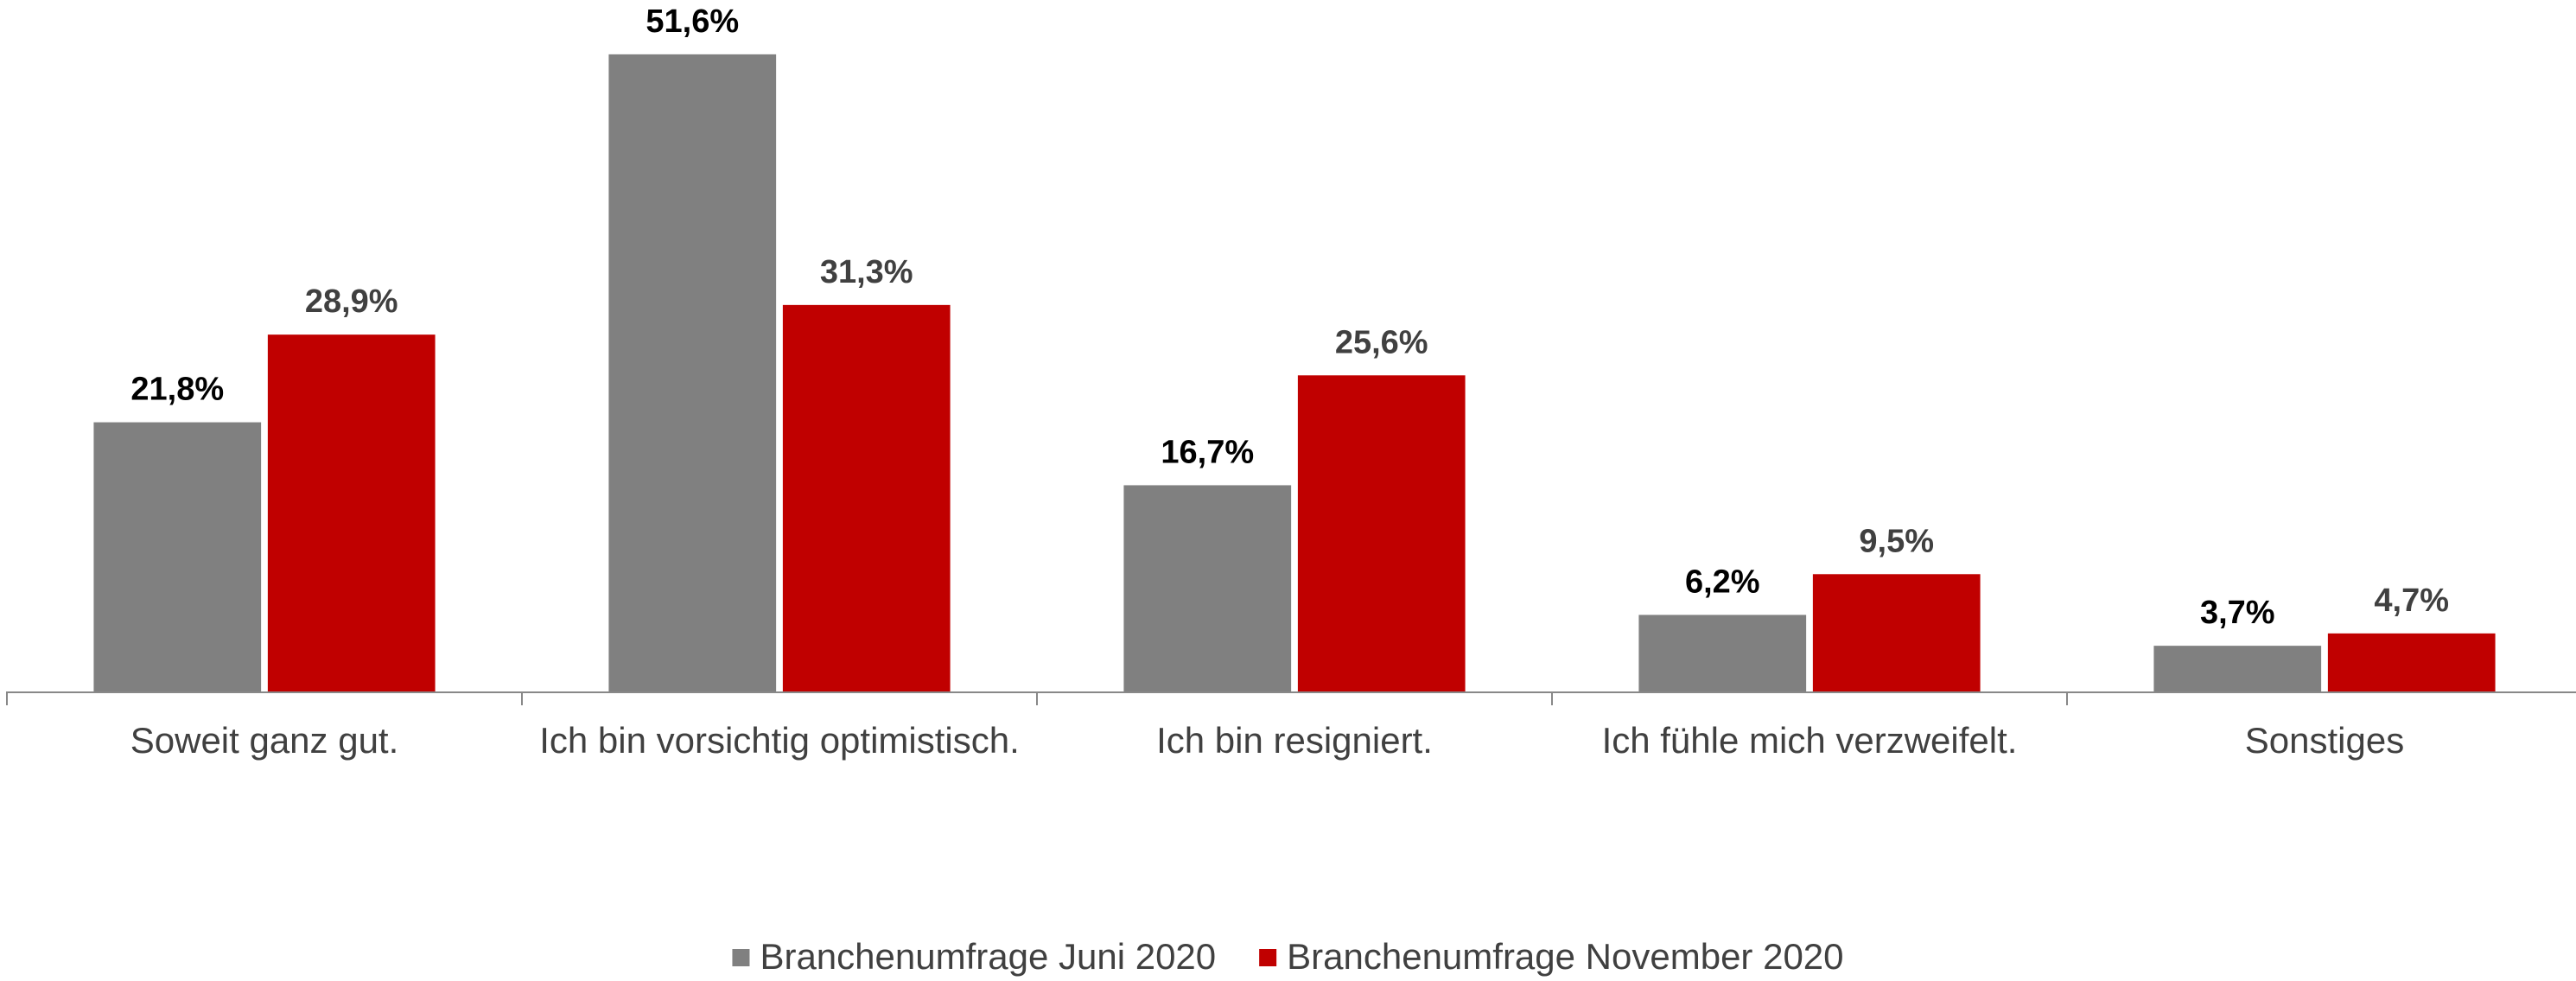 Image resolution: width=2576 pixels, height=981 pixels. I want to click on legend-label: Branchenumfrage November 2020, so click(1565, 957).